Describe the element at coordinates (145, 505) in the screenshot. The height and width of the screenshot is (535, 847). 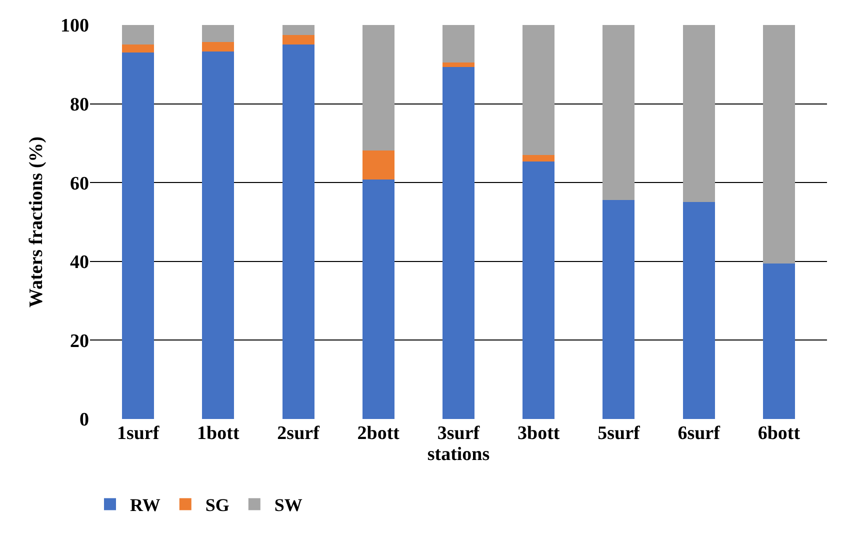
I see `legend-label: RW` at that location.